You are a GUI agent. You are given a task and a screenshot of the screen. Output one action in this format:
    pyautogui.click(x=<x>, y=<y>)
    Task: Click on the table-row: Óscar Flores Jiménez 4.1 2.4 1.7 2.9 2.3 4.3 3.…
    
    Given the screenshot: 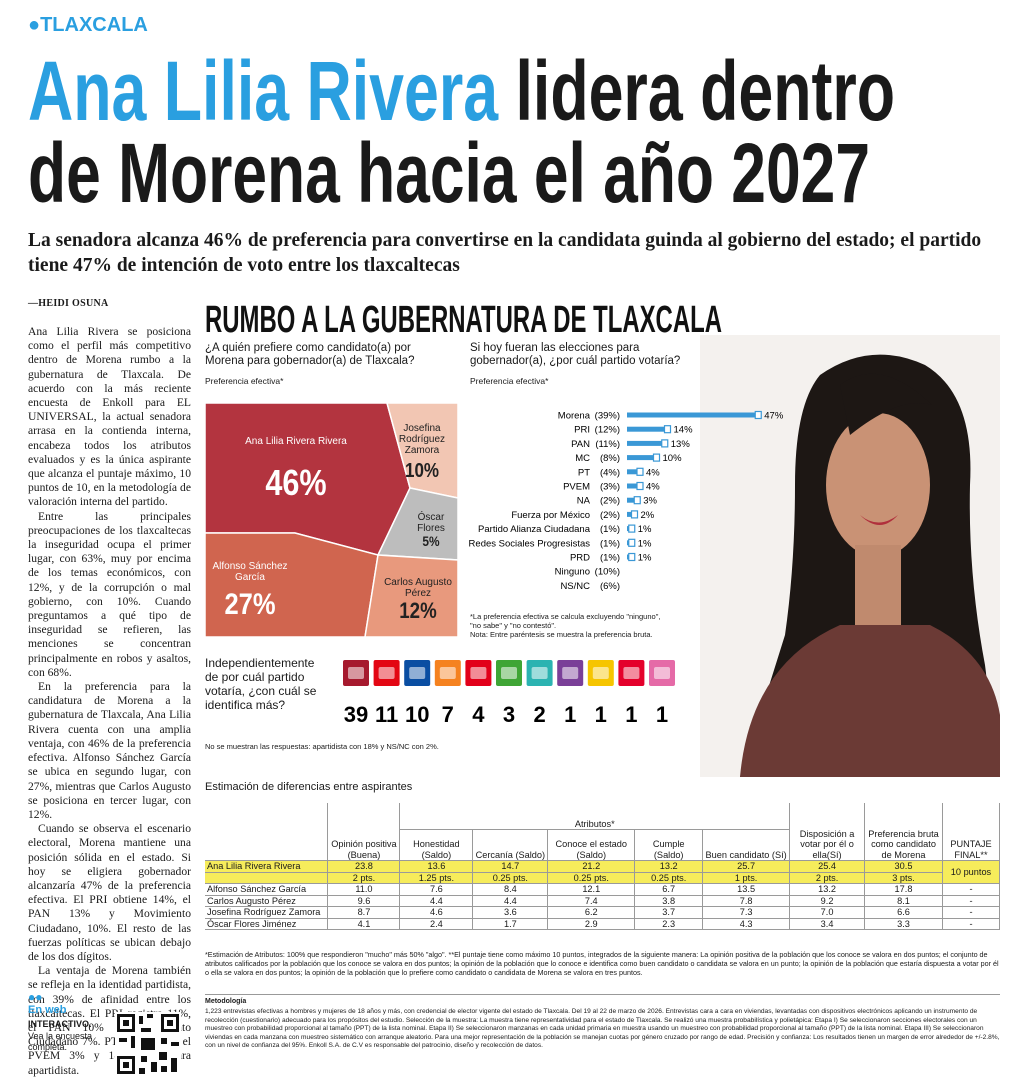 What is the action you would take?
    pyautogui.click(x=603, y=923)
    